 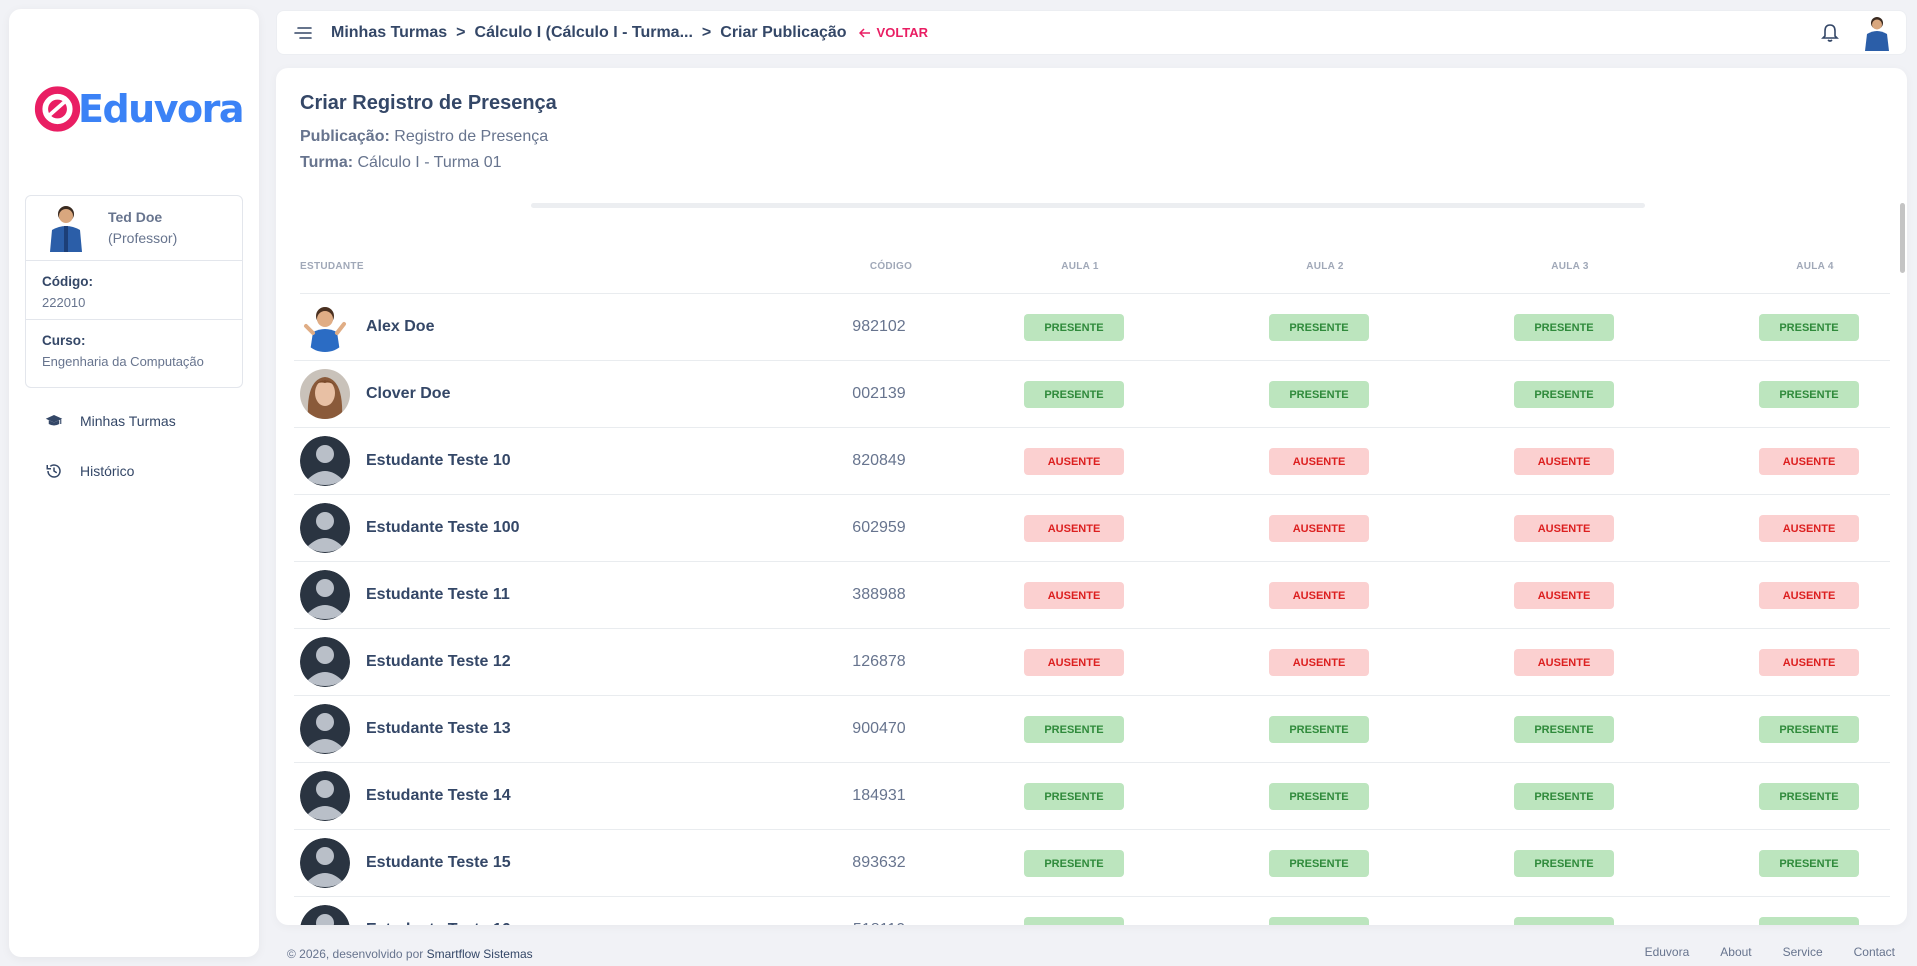 I want to click on sidebar-item-label: Histórico, so click(x=107, y=471).